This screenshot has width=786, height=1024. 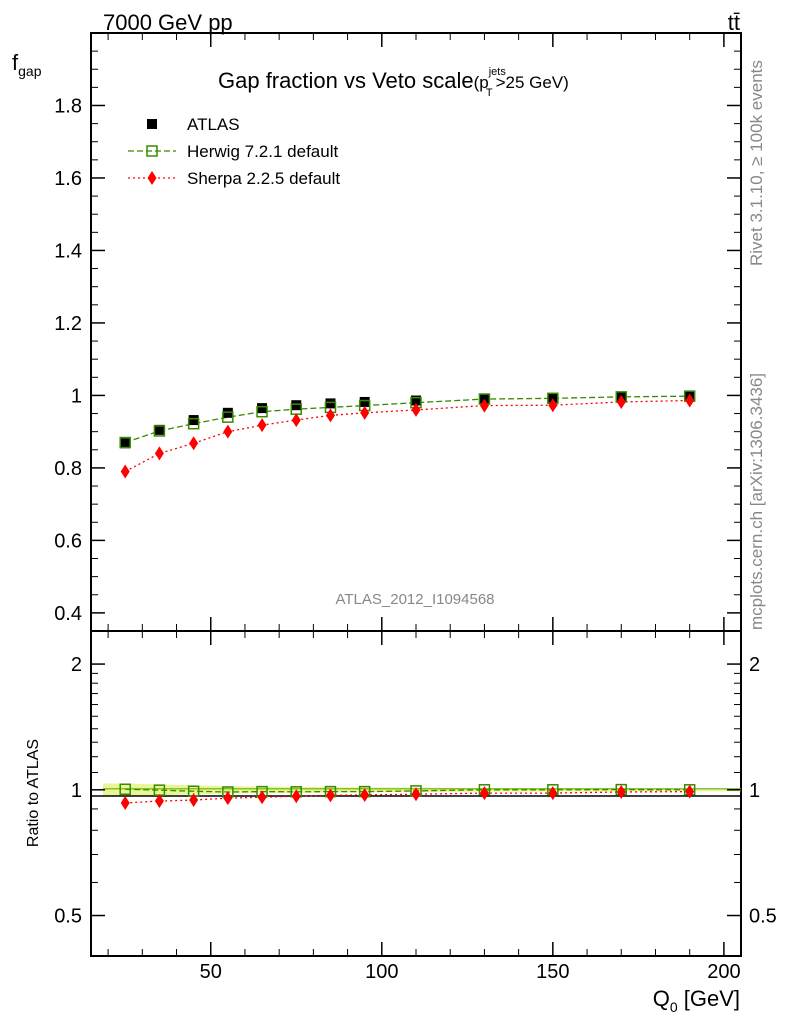 I want to click on main-y-tick-label: 0.8, so click(x=68, y=469).